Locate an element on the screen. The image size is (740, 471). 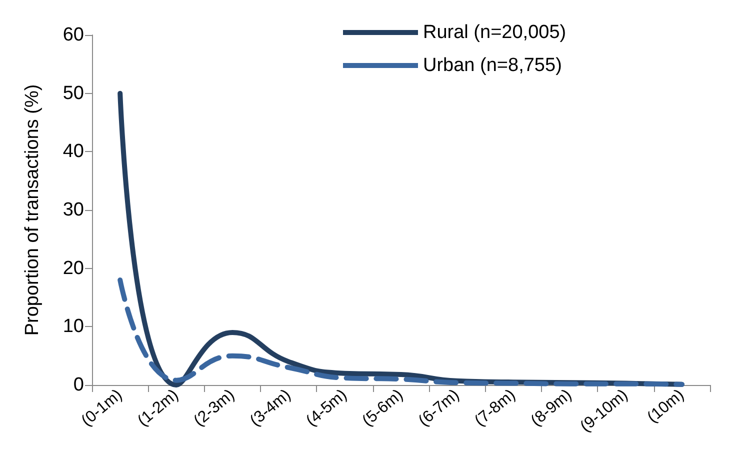
y-tick-label: 40 is located at coordinates (73, 151).